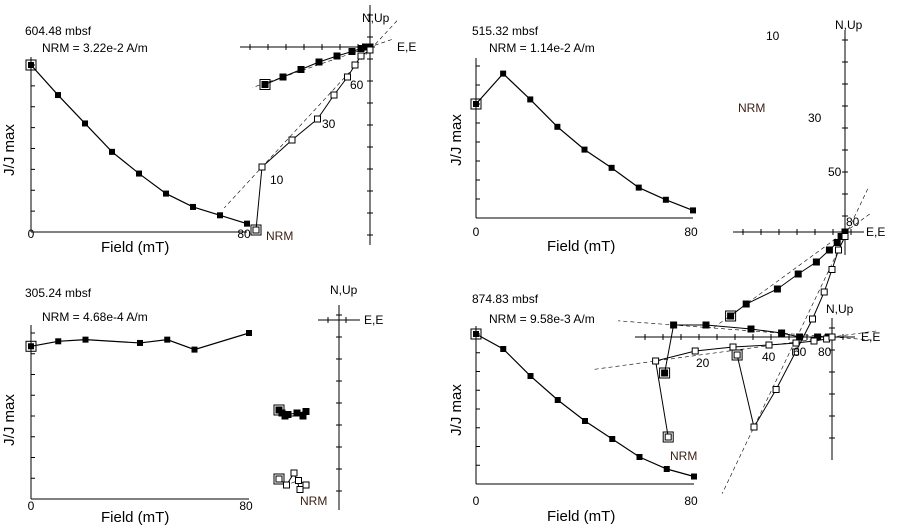  I want to click on panel-2-decay-plot, so click(583, 138).